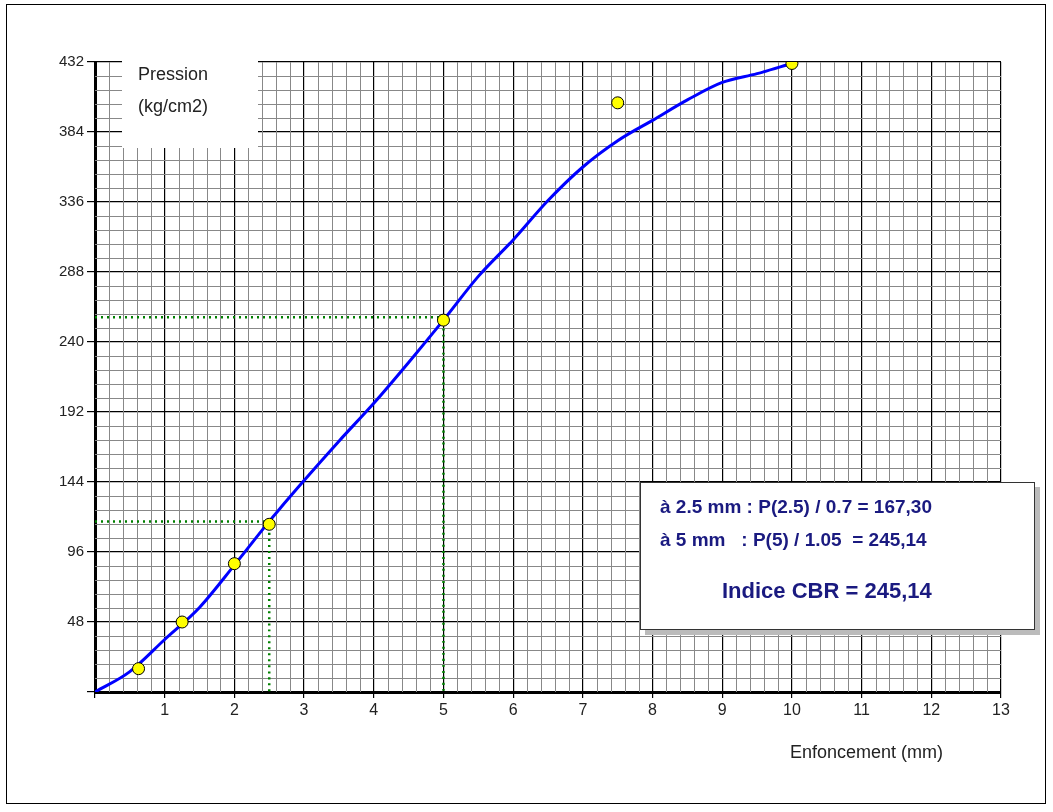  I want to click on x-tick-label: 7, so click(583, 710).